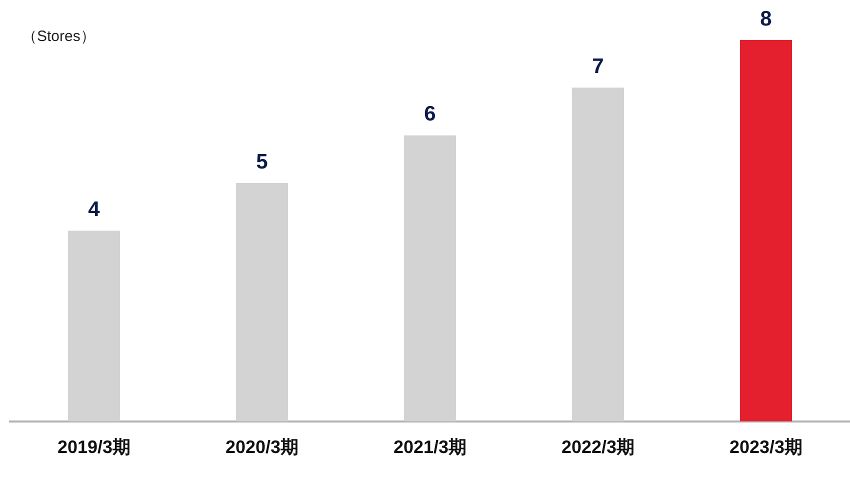  Describe the element at coordinates (766, 18) in the screenshot. I see `data-label: 8` at that location.